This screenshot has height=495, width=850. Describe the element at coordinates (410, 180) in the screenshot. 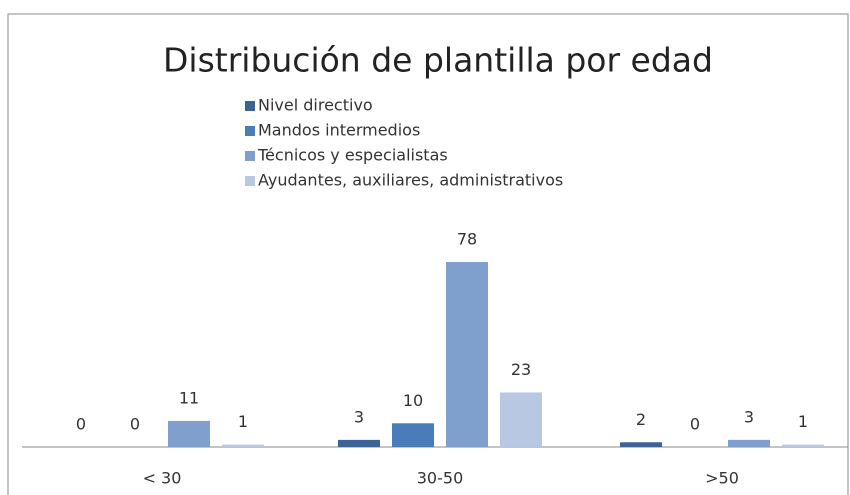

I see `legend-label: Ayudantes, auxiliares, administrativos` at that location.